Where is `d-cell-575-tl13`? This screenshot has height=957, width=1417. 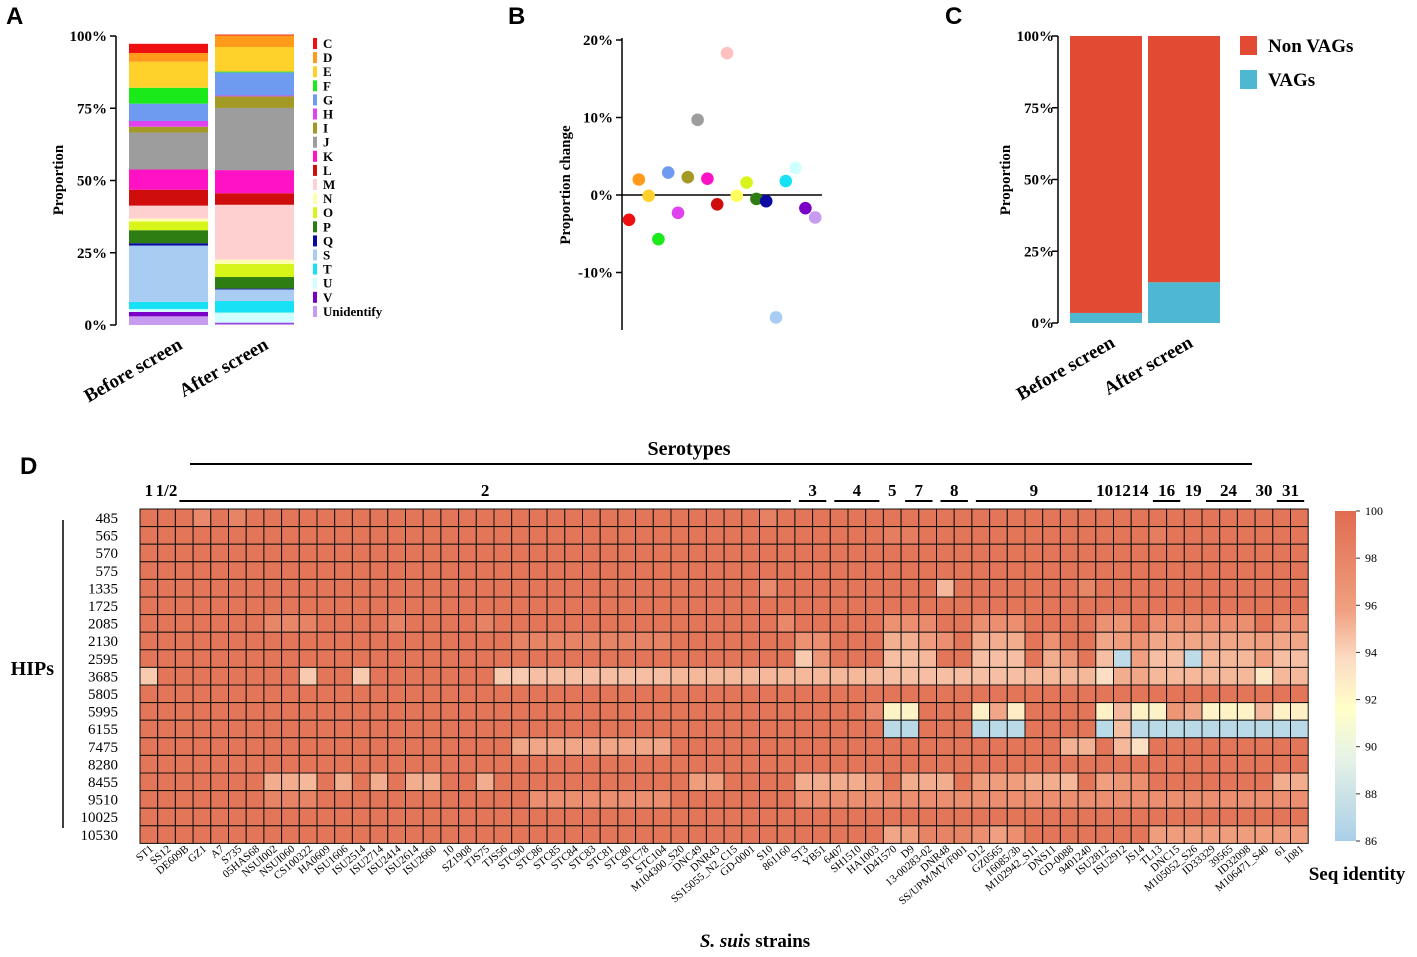 d-cell-575-tl13 is located at coordinates (1158, 570).